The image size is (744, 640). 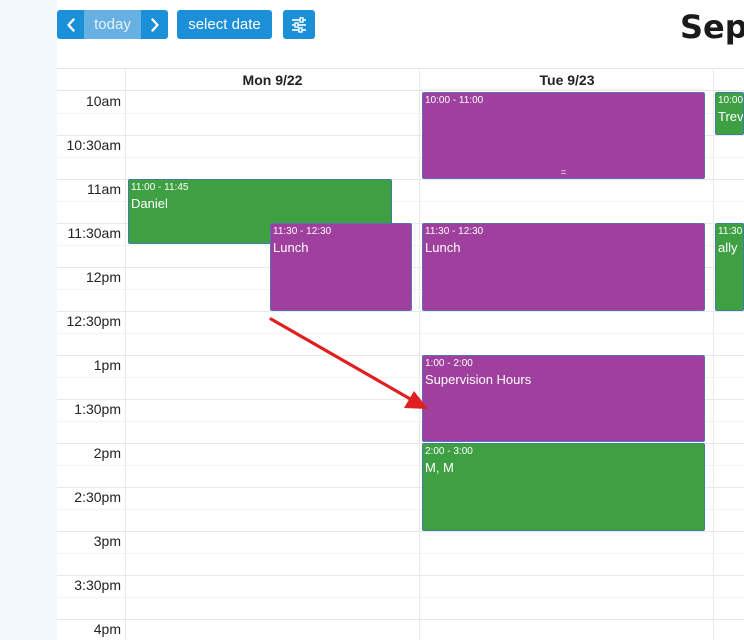 What do you see at coordinates (97, 585) in the screenshot?
I see `time-label: 3:30pm` at bounding box center [97, 585].